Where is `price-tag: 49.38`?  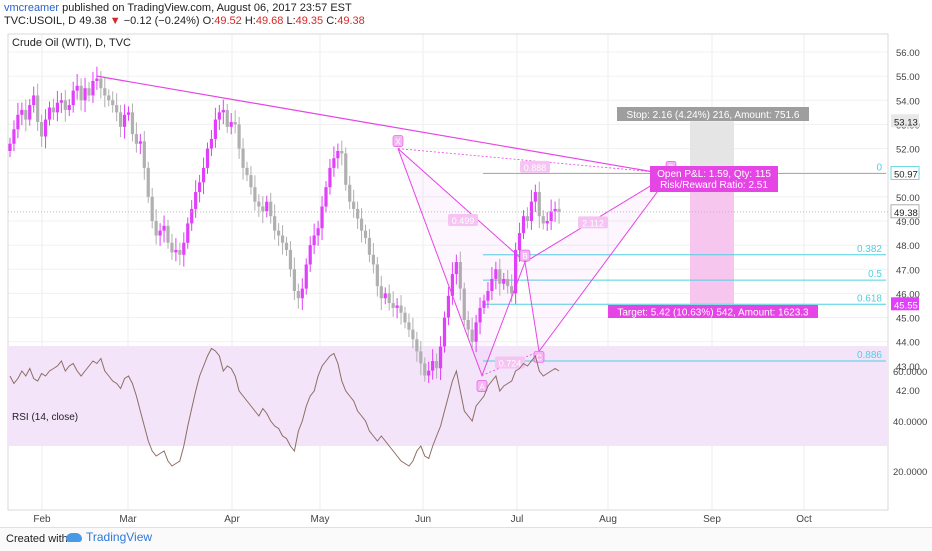
price-tag: 49.38 is located at coordinates (906, 213).